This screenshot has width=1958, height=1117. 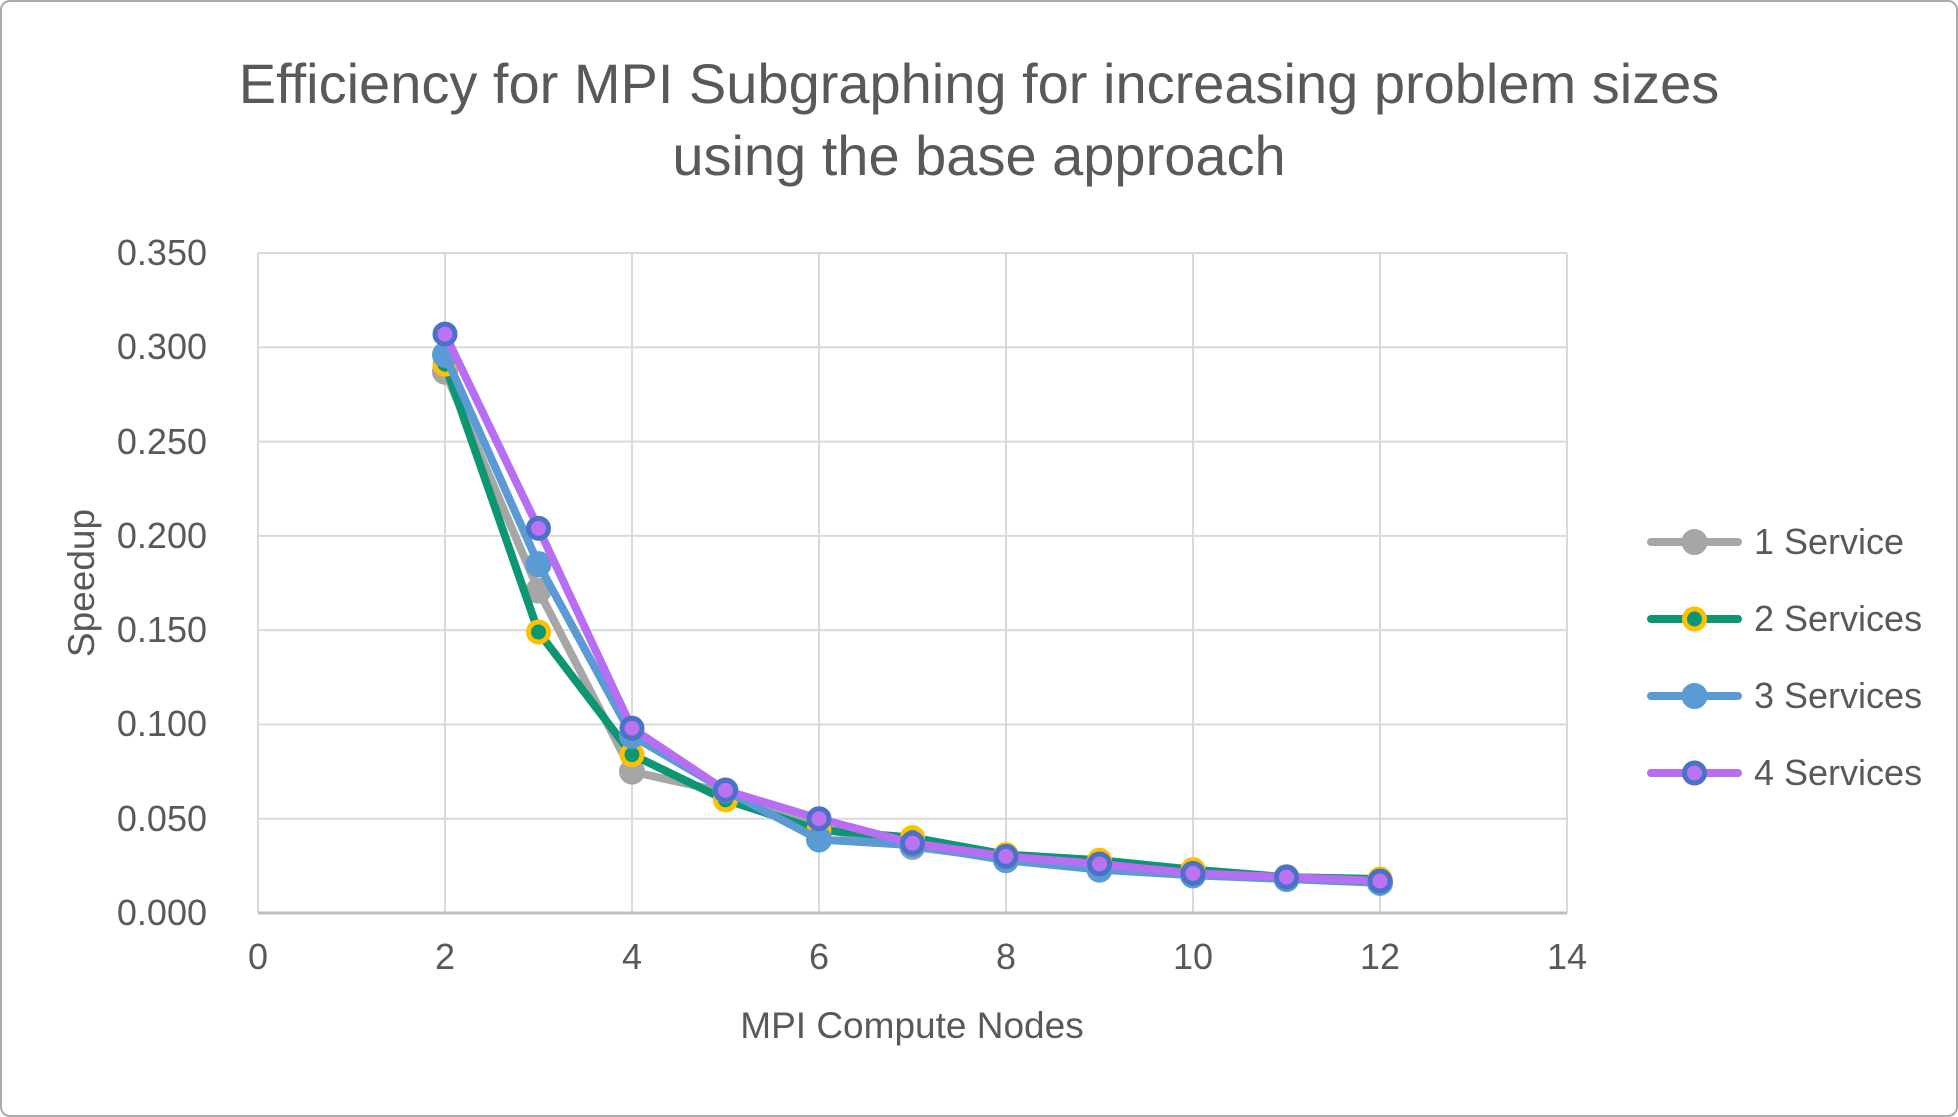 What do you see at coordinates (538, 632) in the screenshot?
I see `data-point-2-services` at bounding box center [538, 632].